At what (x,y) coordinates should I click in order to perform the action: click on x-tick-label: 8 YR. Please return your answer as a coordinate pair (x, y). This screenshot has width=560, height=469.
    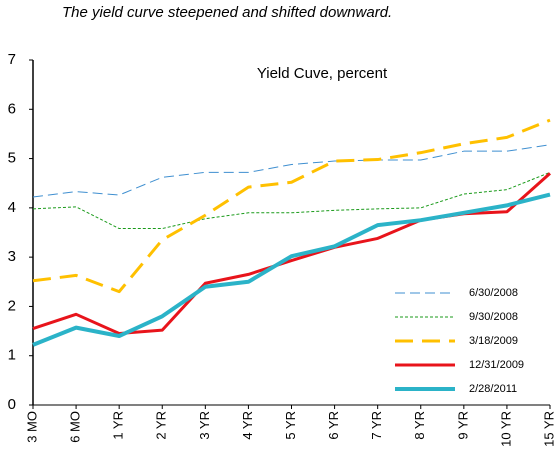
    Looking at the image, I should click on (419, 425).